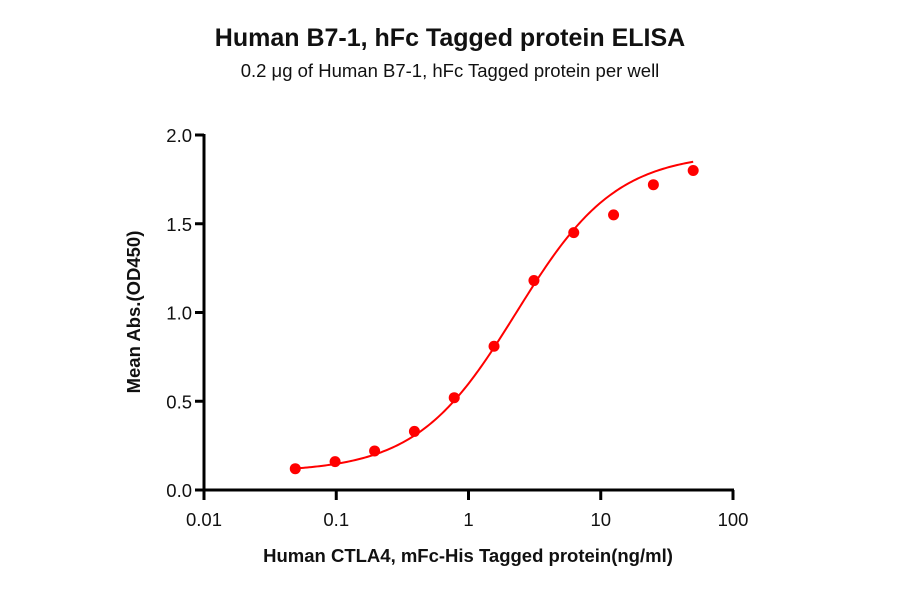 The height and width of the screenshot is (594, 900). I want to click on y-tick-label: 0.0, so click(179, 490).